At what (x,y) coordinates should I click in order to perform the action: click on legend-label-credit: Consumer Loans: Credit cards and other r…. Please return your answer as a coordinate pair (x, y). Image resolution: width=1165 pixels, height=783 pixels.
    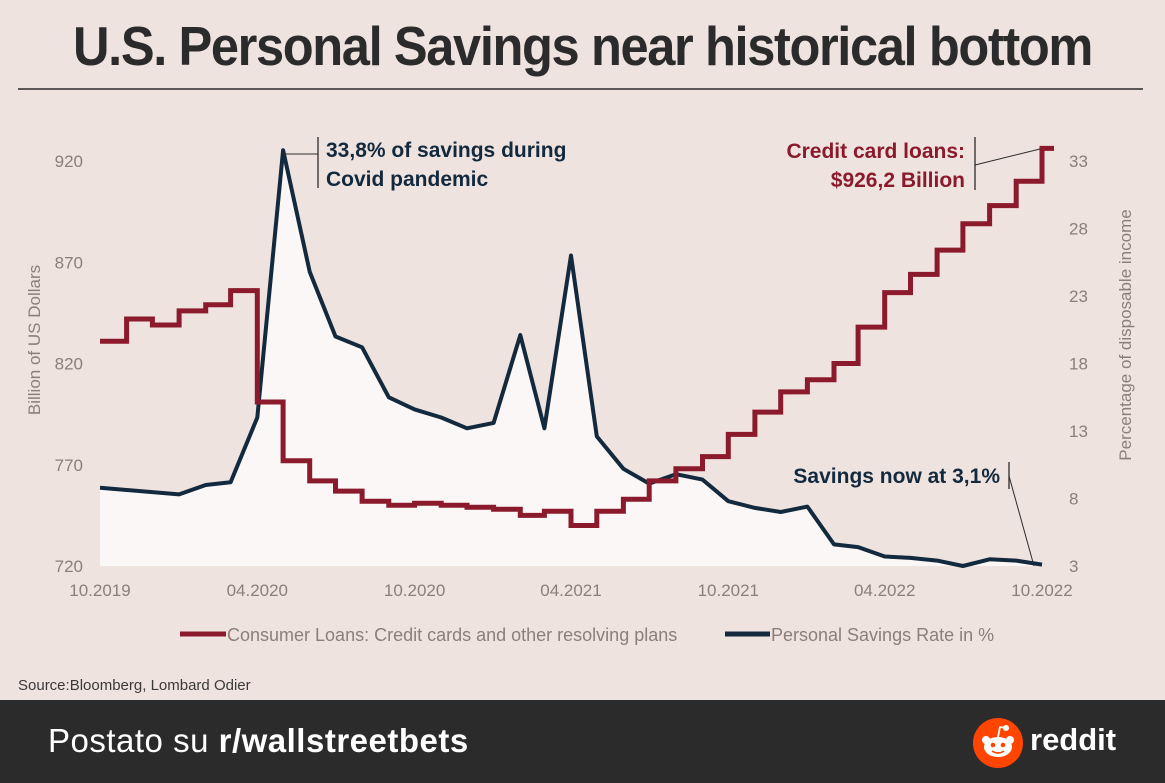
    Looking at the image, I should click on (452, 635).